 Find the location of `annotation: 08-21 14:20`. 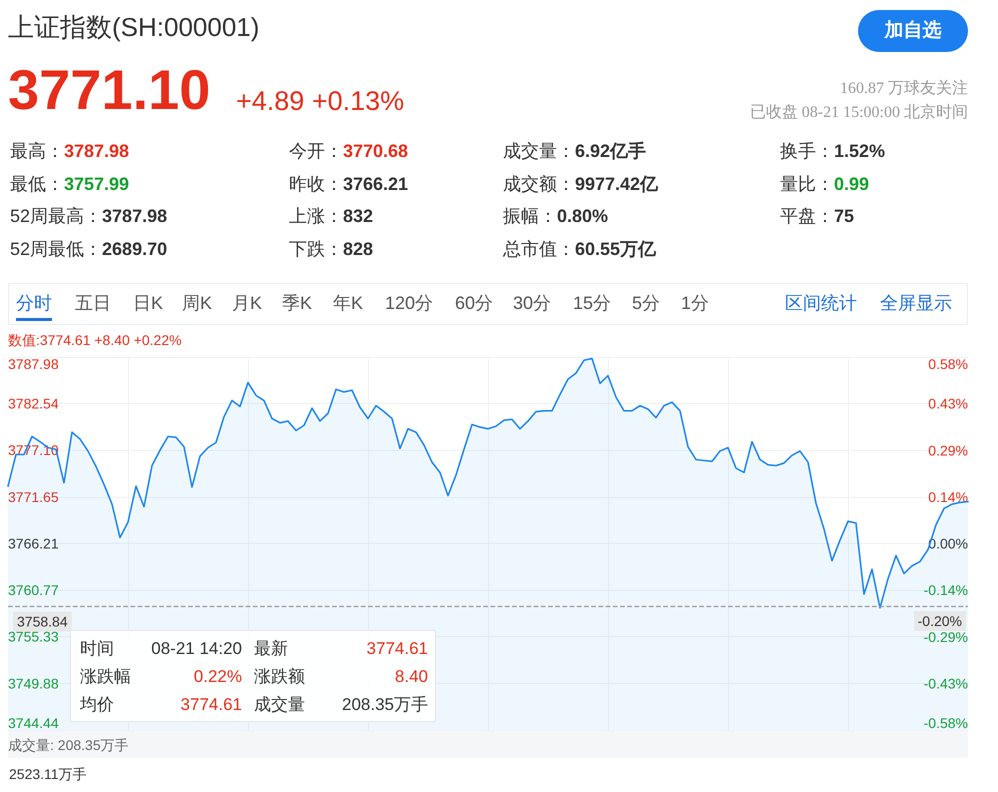

annotation: 08-21 14:20 is located at coordinates (196, 648).